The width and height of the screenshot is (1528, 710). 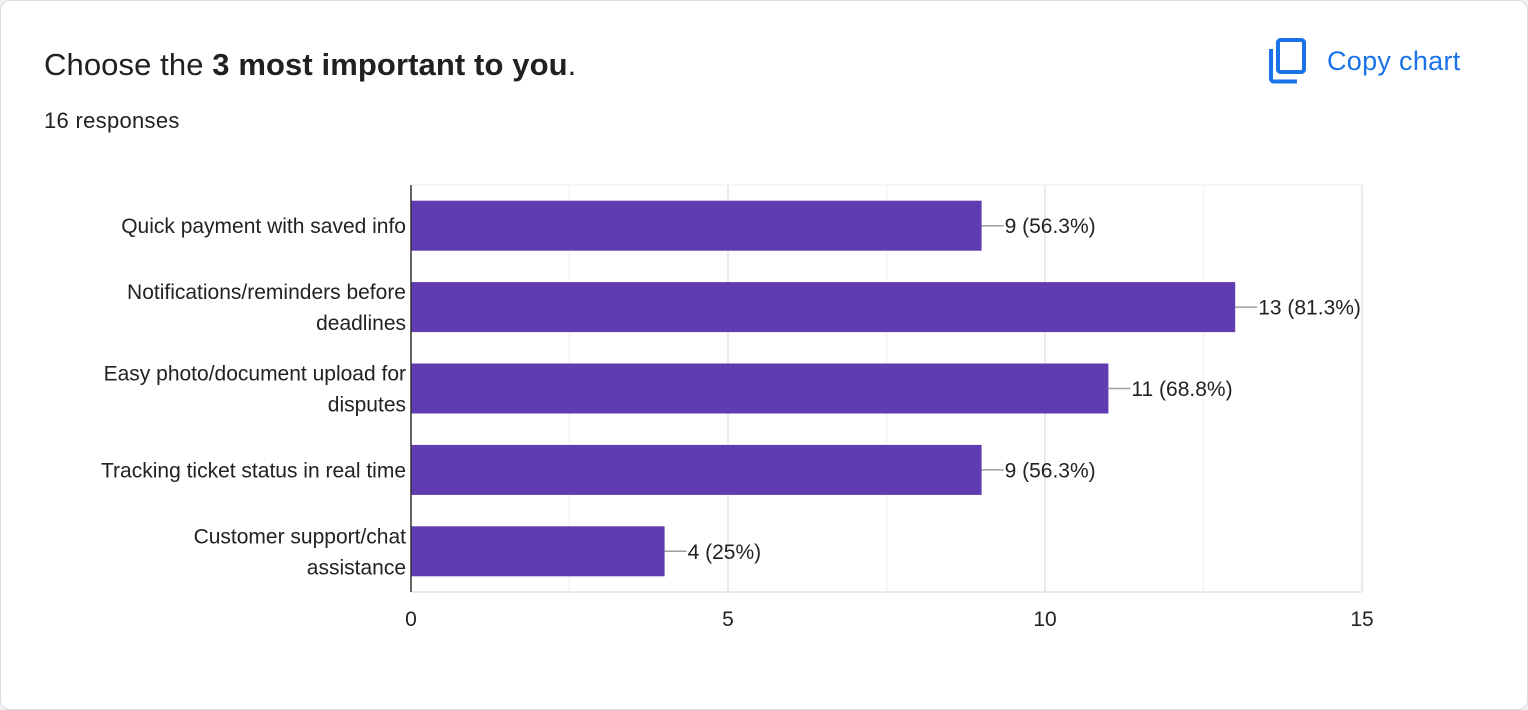 What do you see at coordinates (356, 567) in the screenshot?
I see `category-label: assistance` at bounding box center [356, 567].